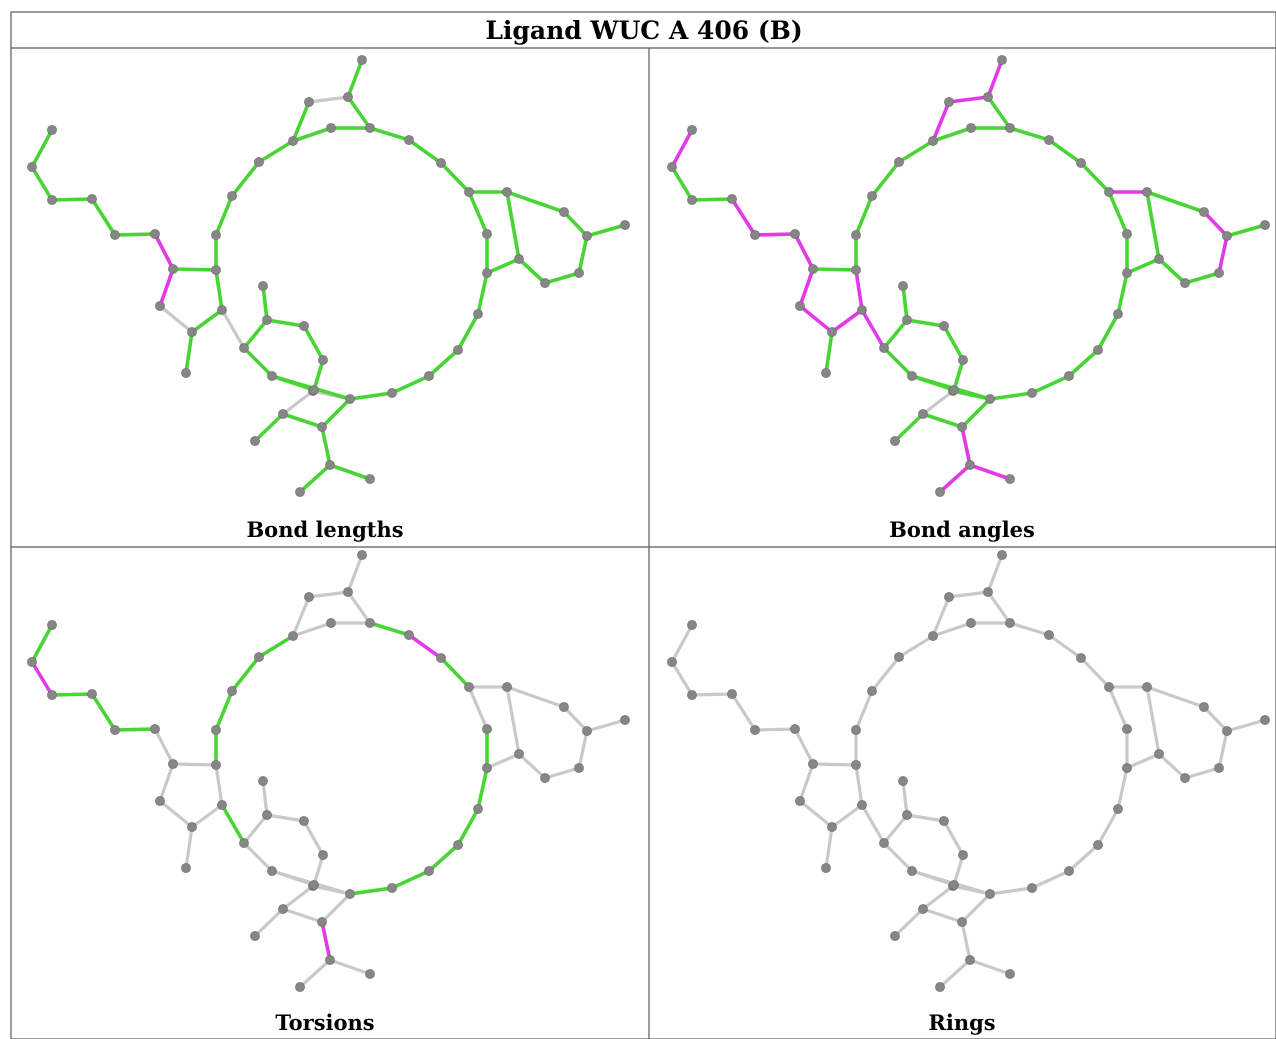 Image resolution: width=1276 pixels, height=1039 pixels. What do you see at coordinates (643, 30) in the screenshot?
I see `figure-title: Ligand WUC A 406 (B)` at bounding box center [643, 30].